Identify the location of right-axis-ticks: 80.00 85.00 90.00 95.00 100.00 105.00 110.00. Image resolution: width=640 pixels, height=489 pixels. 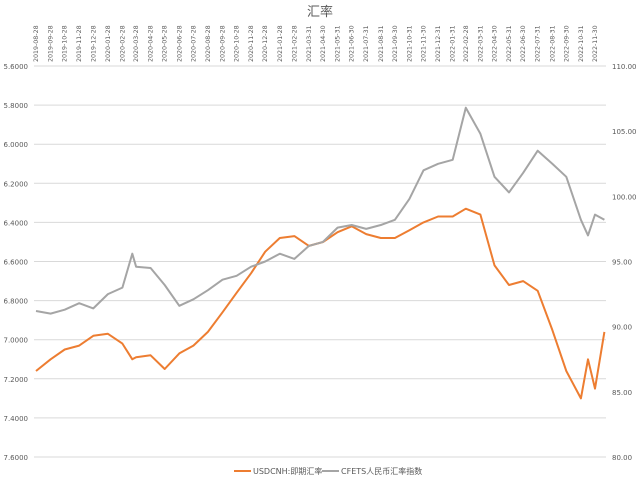
(624, 262).